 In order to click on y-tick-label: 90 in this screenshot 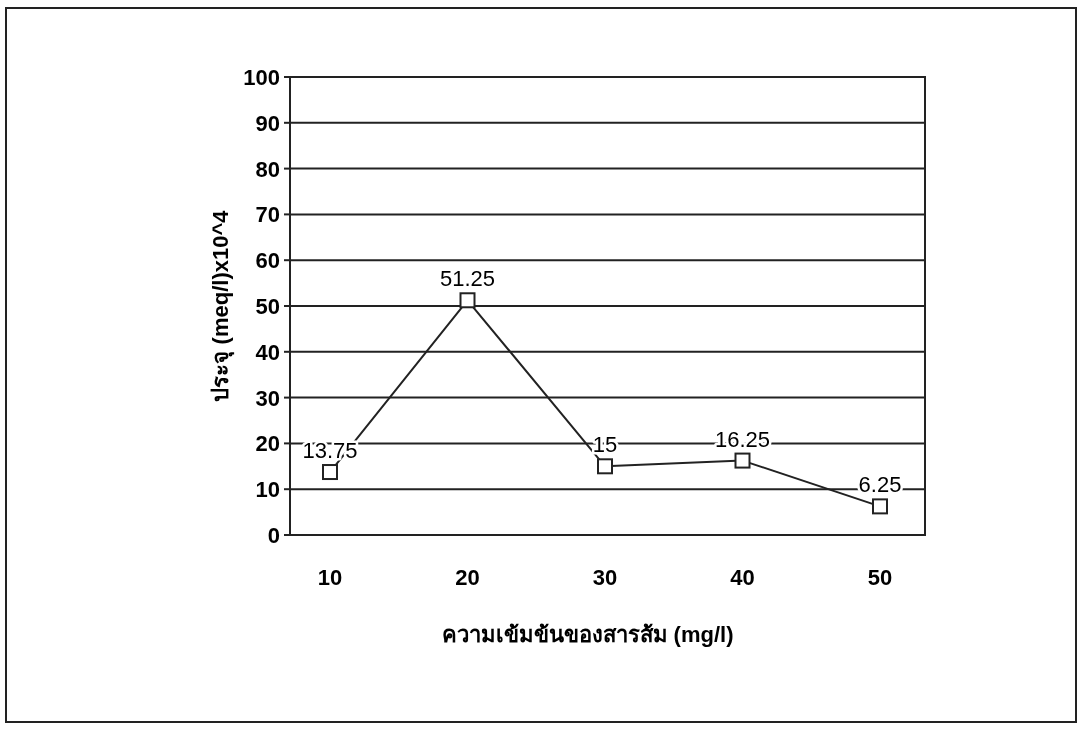, I will do `click(267, 123)`.